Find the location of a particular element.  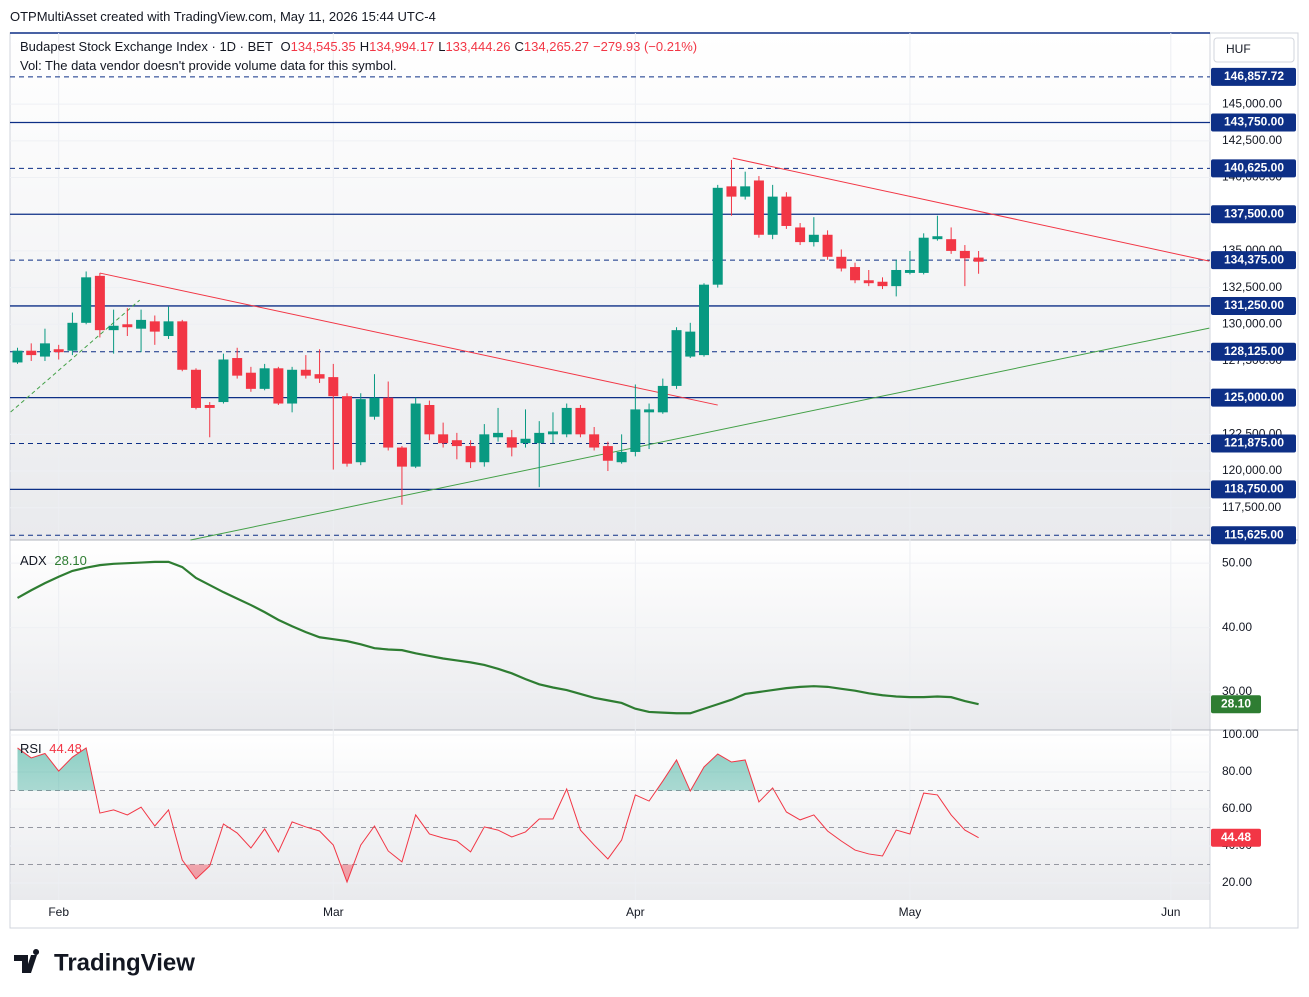

current-value: 28.10 is located at coordinates (1236, 703).